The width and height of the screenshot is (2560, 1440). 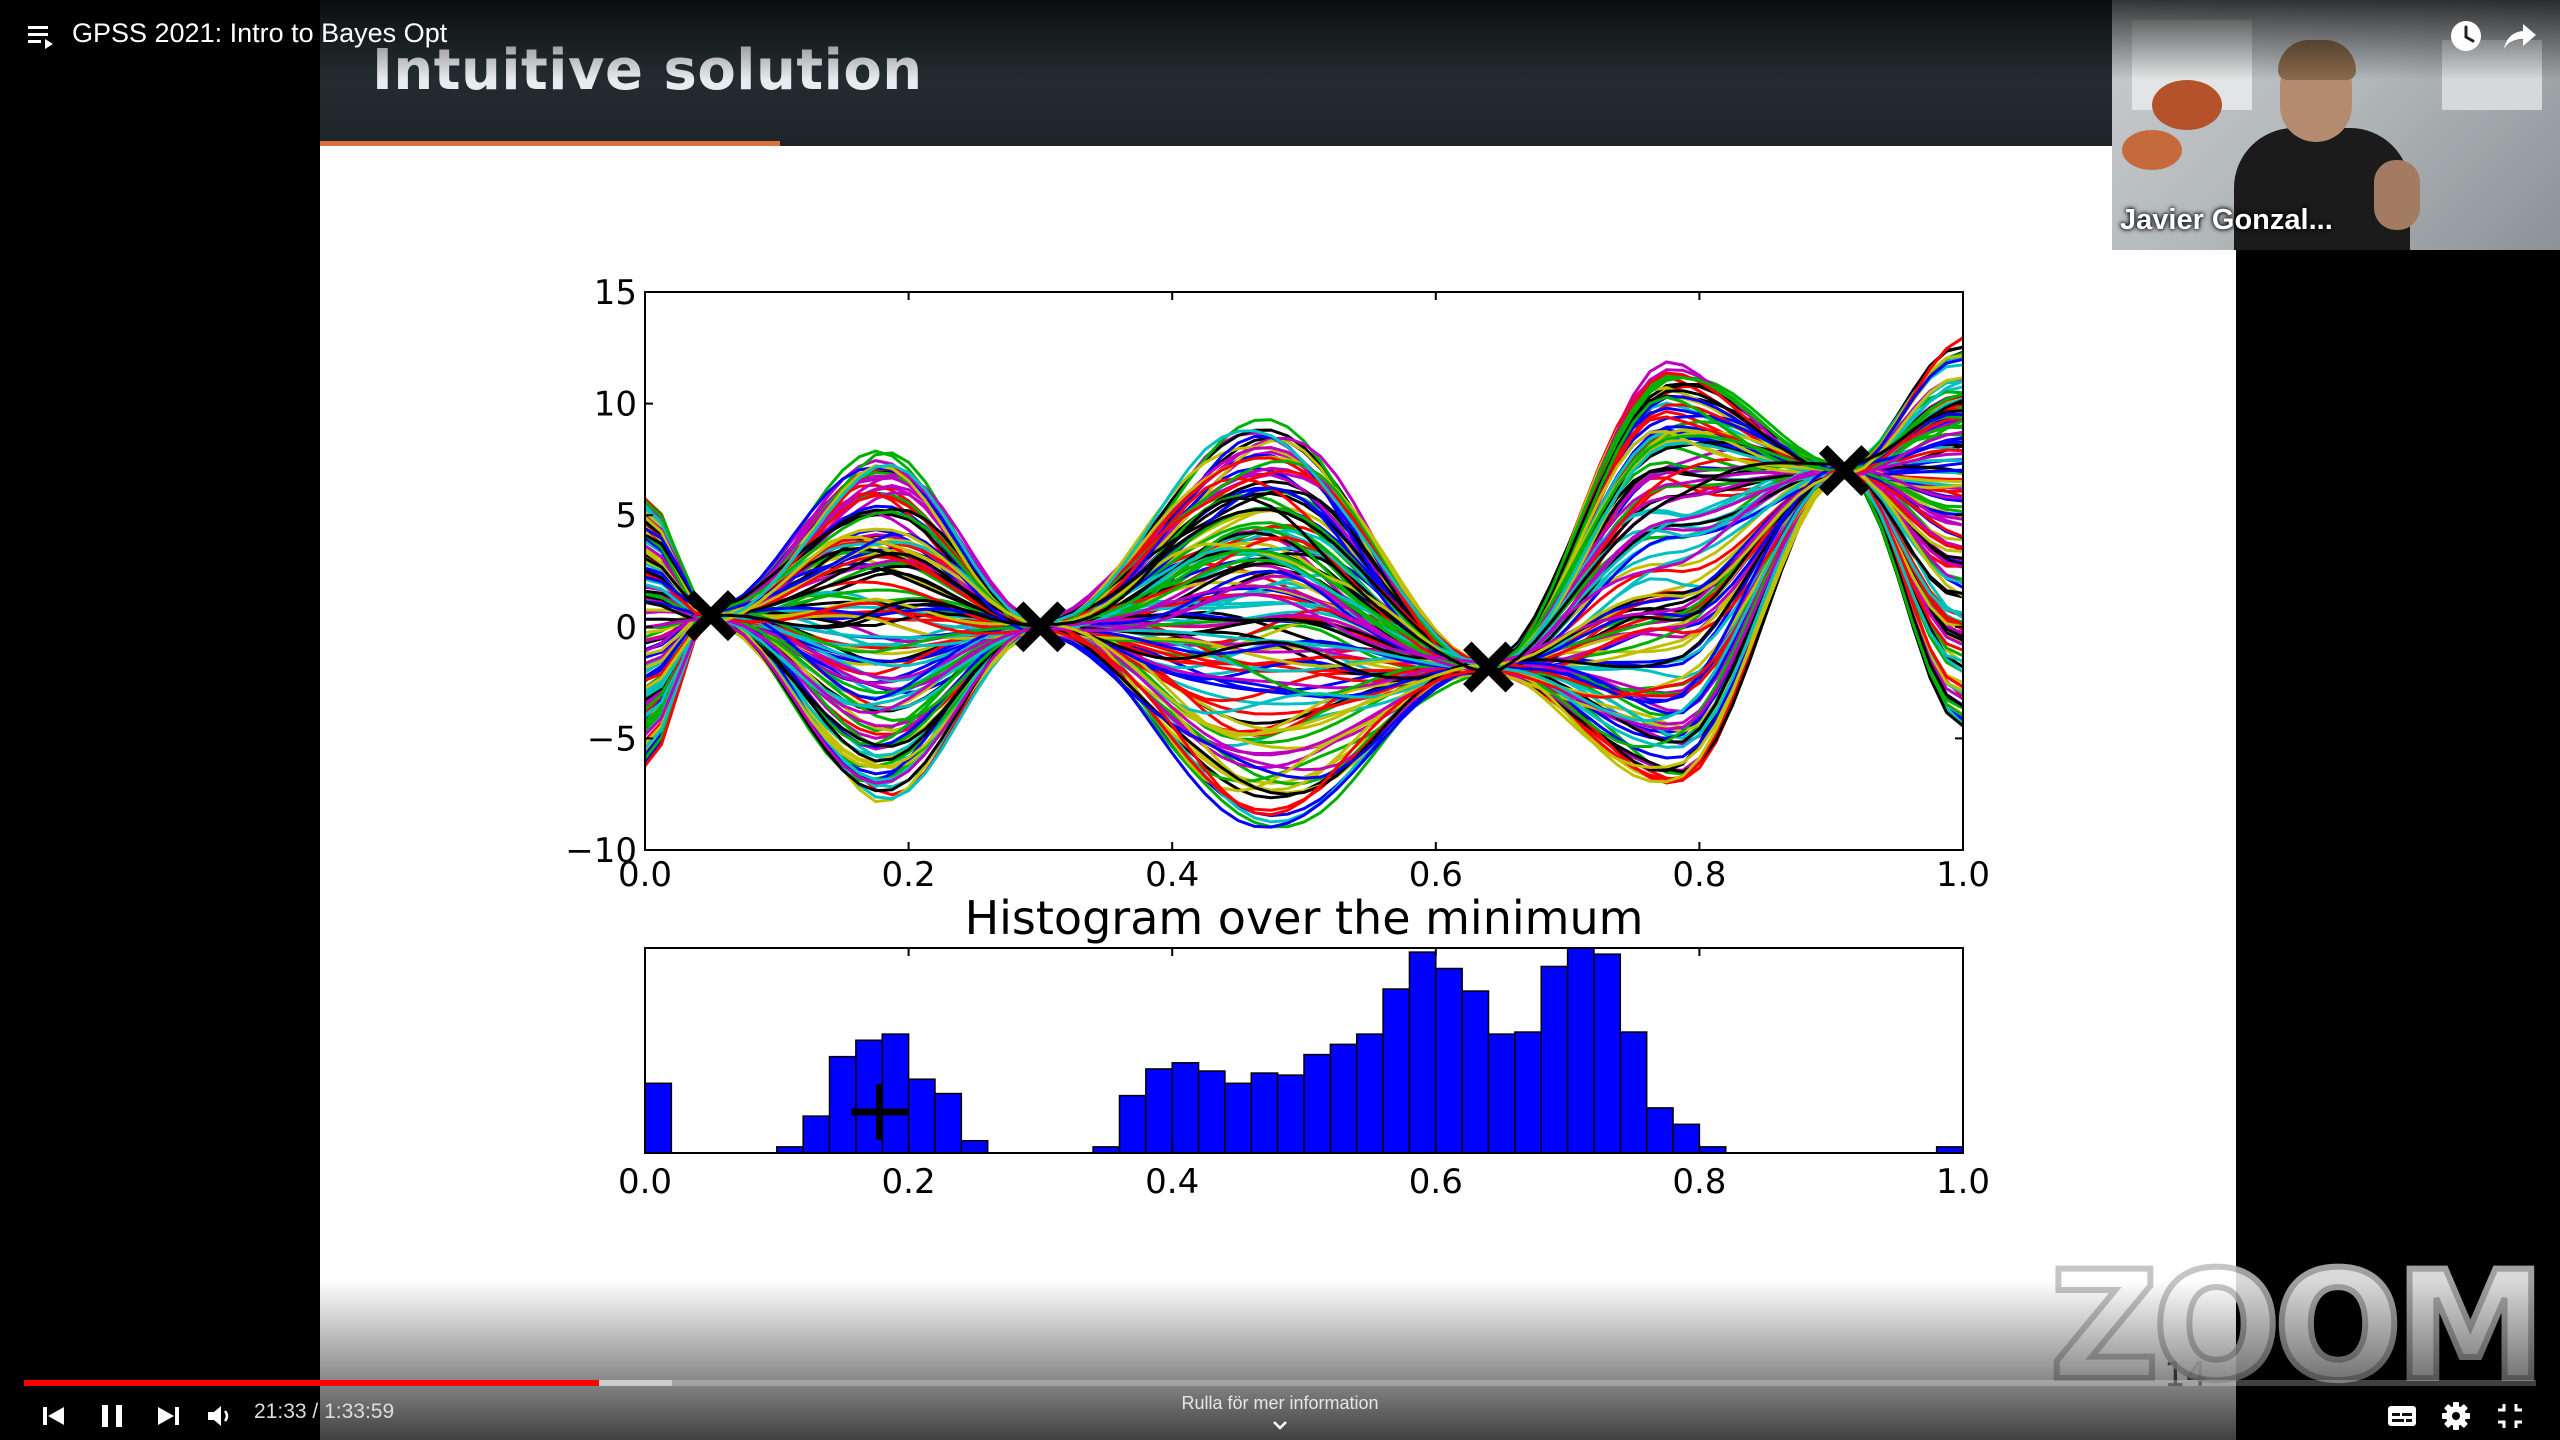 I want to click on clock-icon, so click(x=2466, y=36).